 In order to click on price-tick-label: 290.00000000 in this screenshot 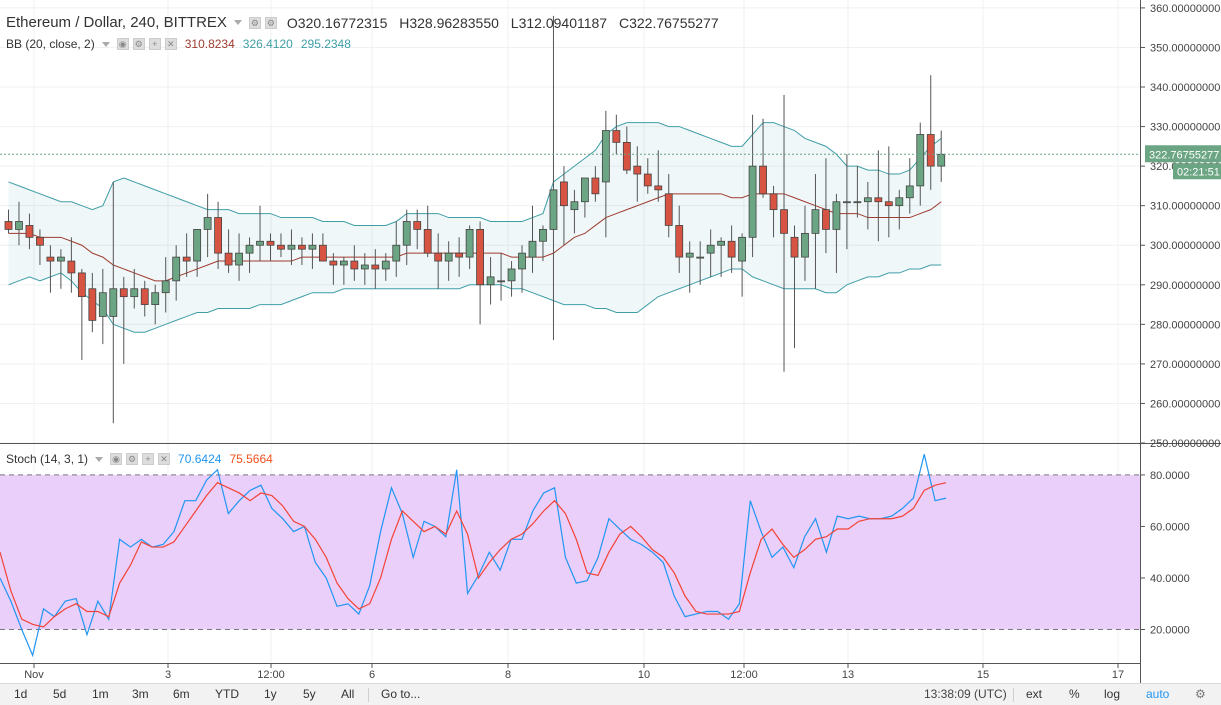, I will do `click(1185, 286)`.